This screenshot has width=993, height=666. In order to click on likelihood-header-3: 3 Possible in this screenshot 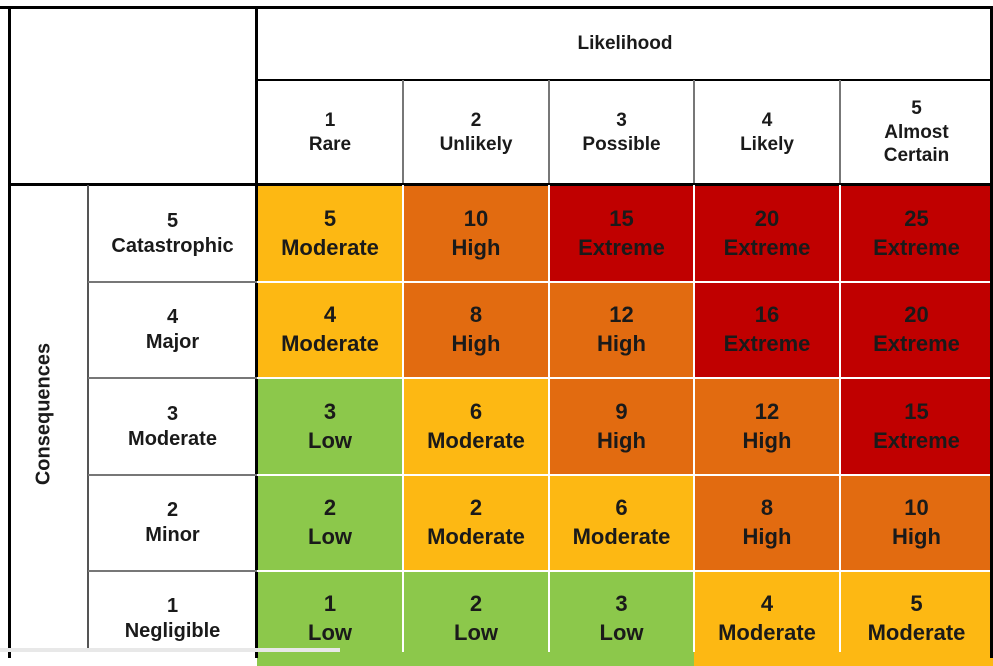, I will do `click(621, 132)`.